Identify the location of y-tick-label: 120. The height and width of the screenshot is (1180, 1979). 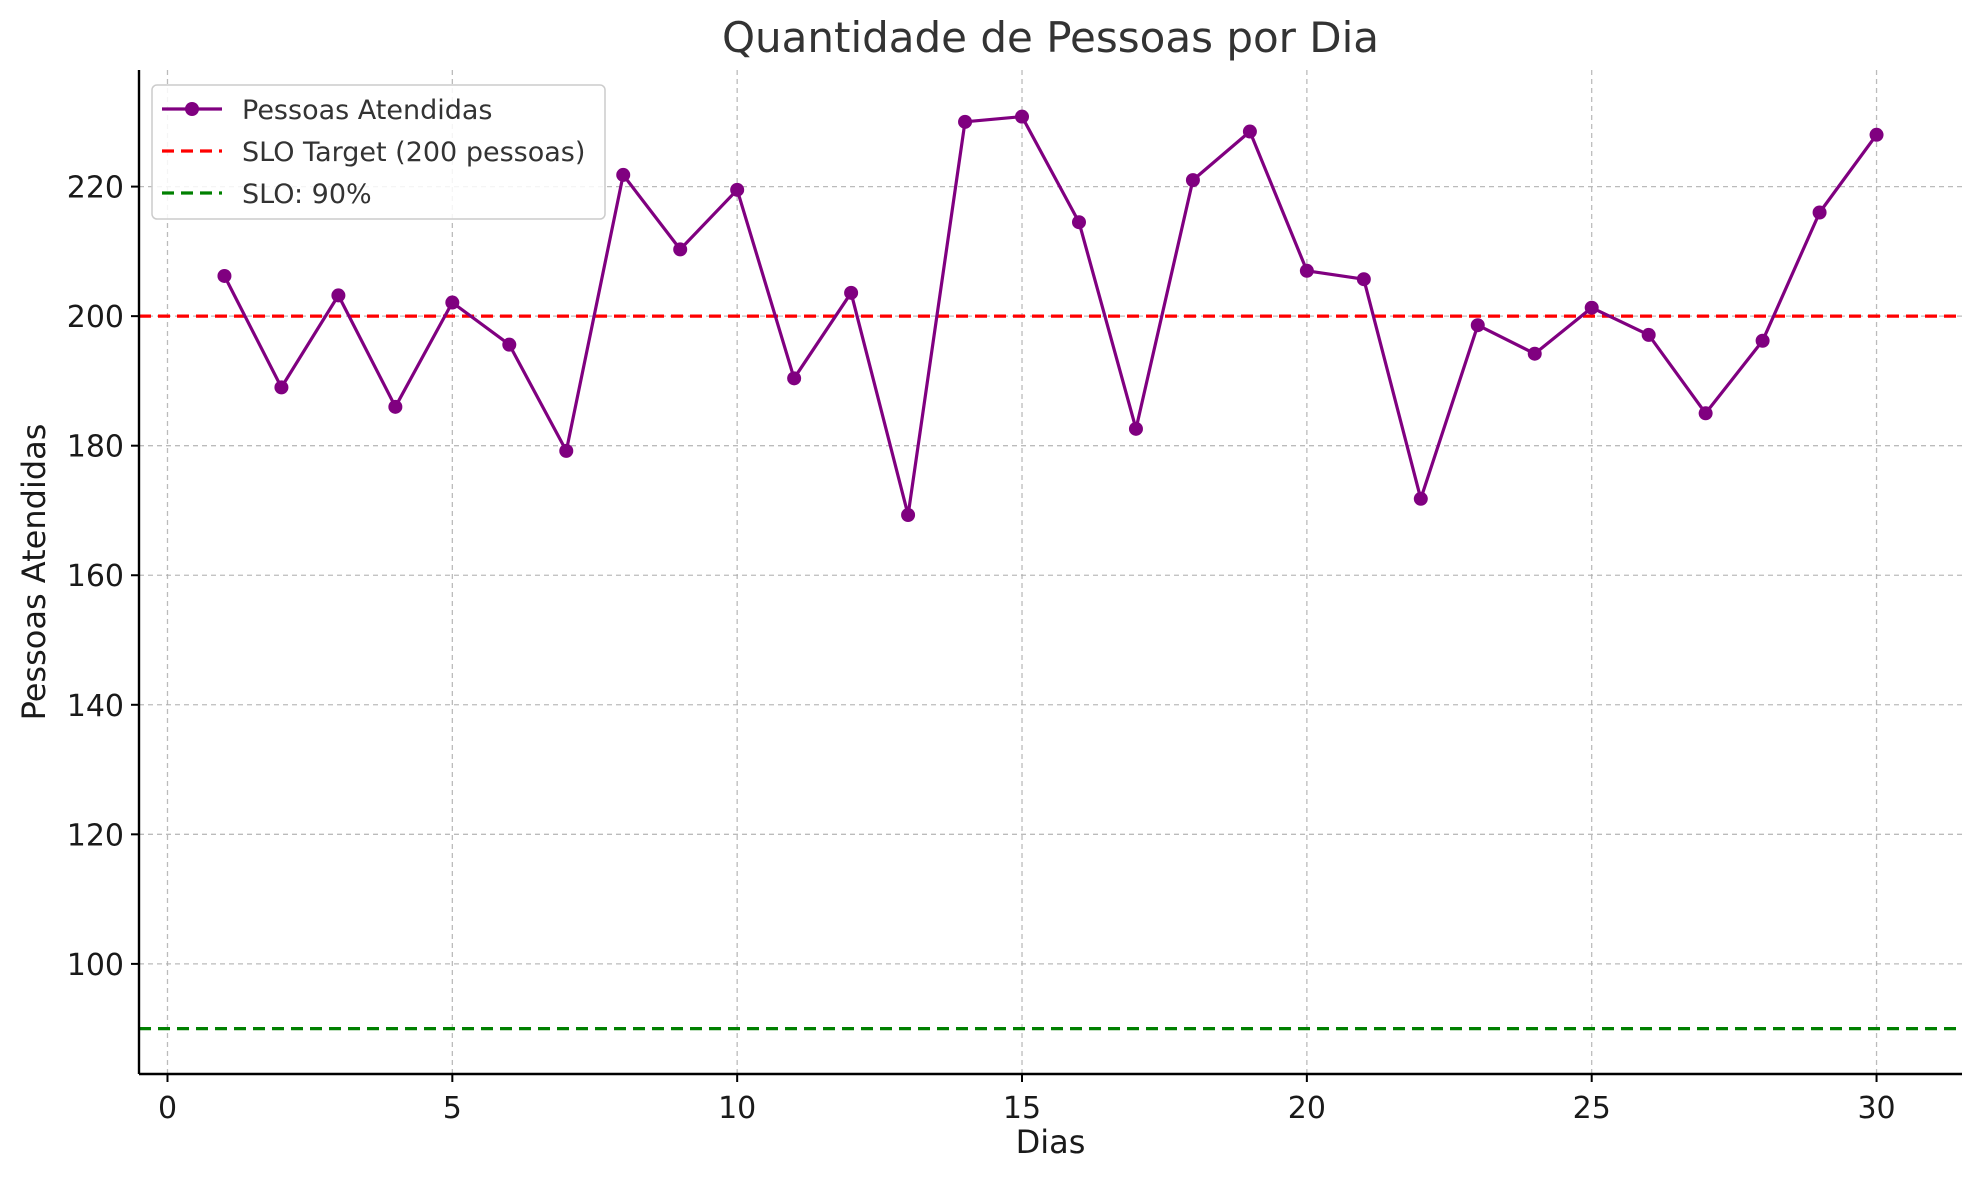
(95, 835).